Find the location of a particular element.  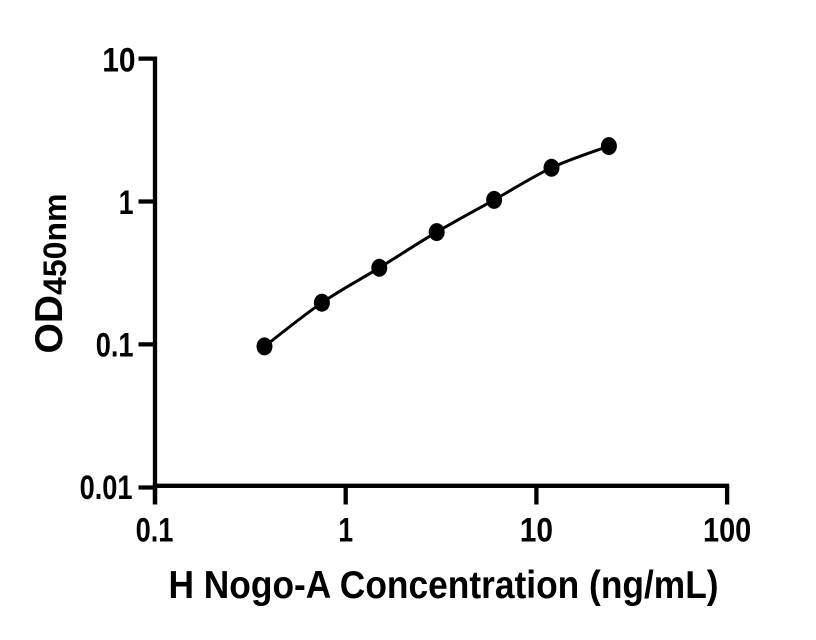

svg-text: 0.01 is located at coordinates (106, 487).